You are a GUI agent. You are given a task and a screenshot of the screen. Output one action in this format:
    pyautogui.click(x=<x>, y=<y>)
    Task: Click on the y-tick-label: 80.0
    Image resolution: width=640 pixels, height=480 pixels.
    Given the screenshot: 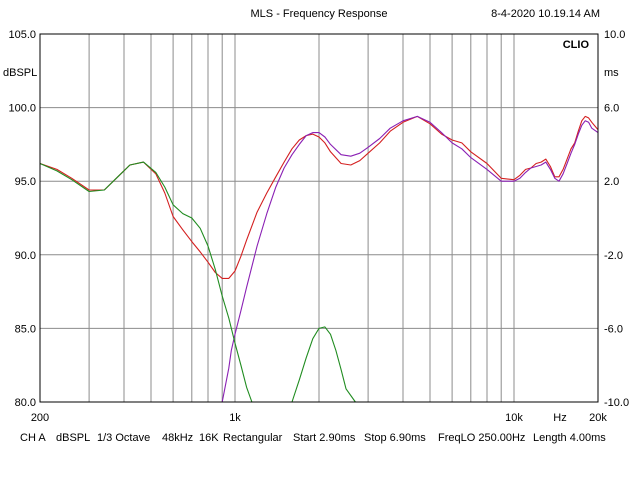 What is the action you would take?
    pyautogui.click(x=25, y=403)
    